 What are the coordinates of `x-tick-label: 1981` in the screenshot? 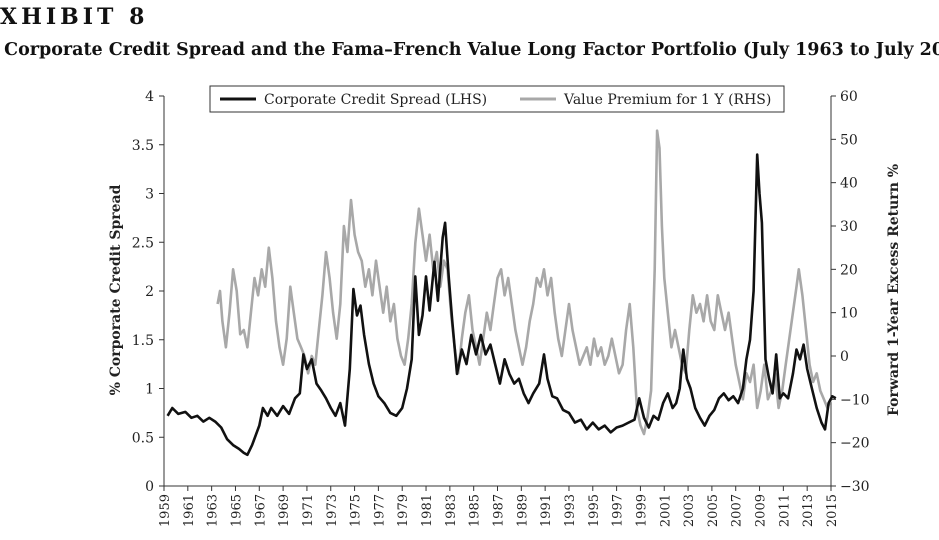 It's located at (427, 510).